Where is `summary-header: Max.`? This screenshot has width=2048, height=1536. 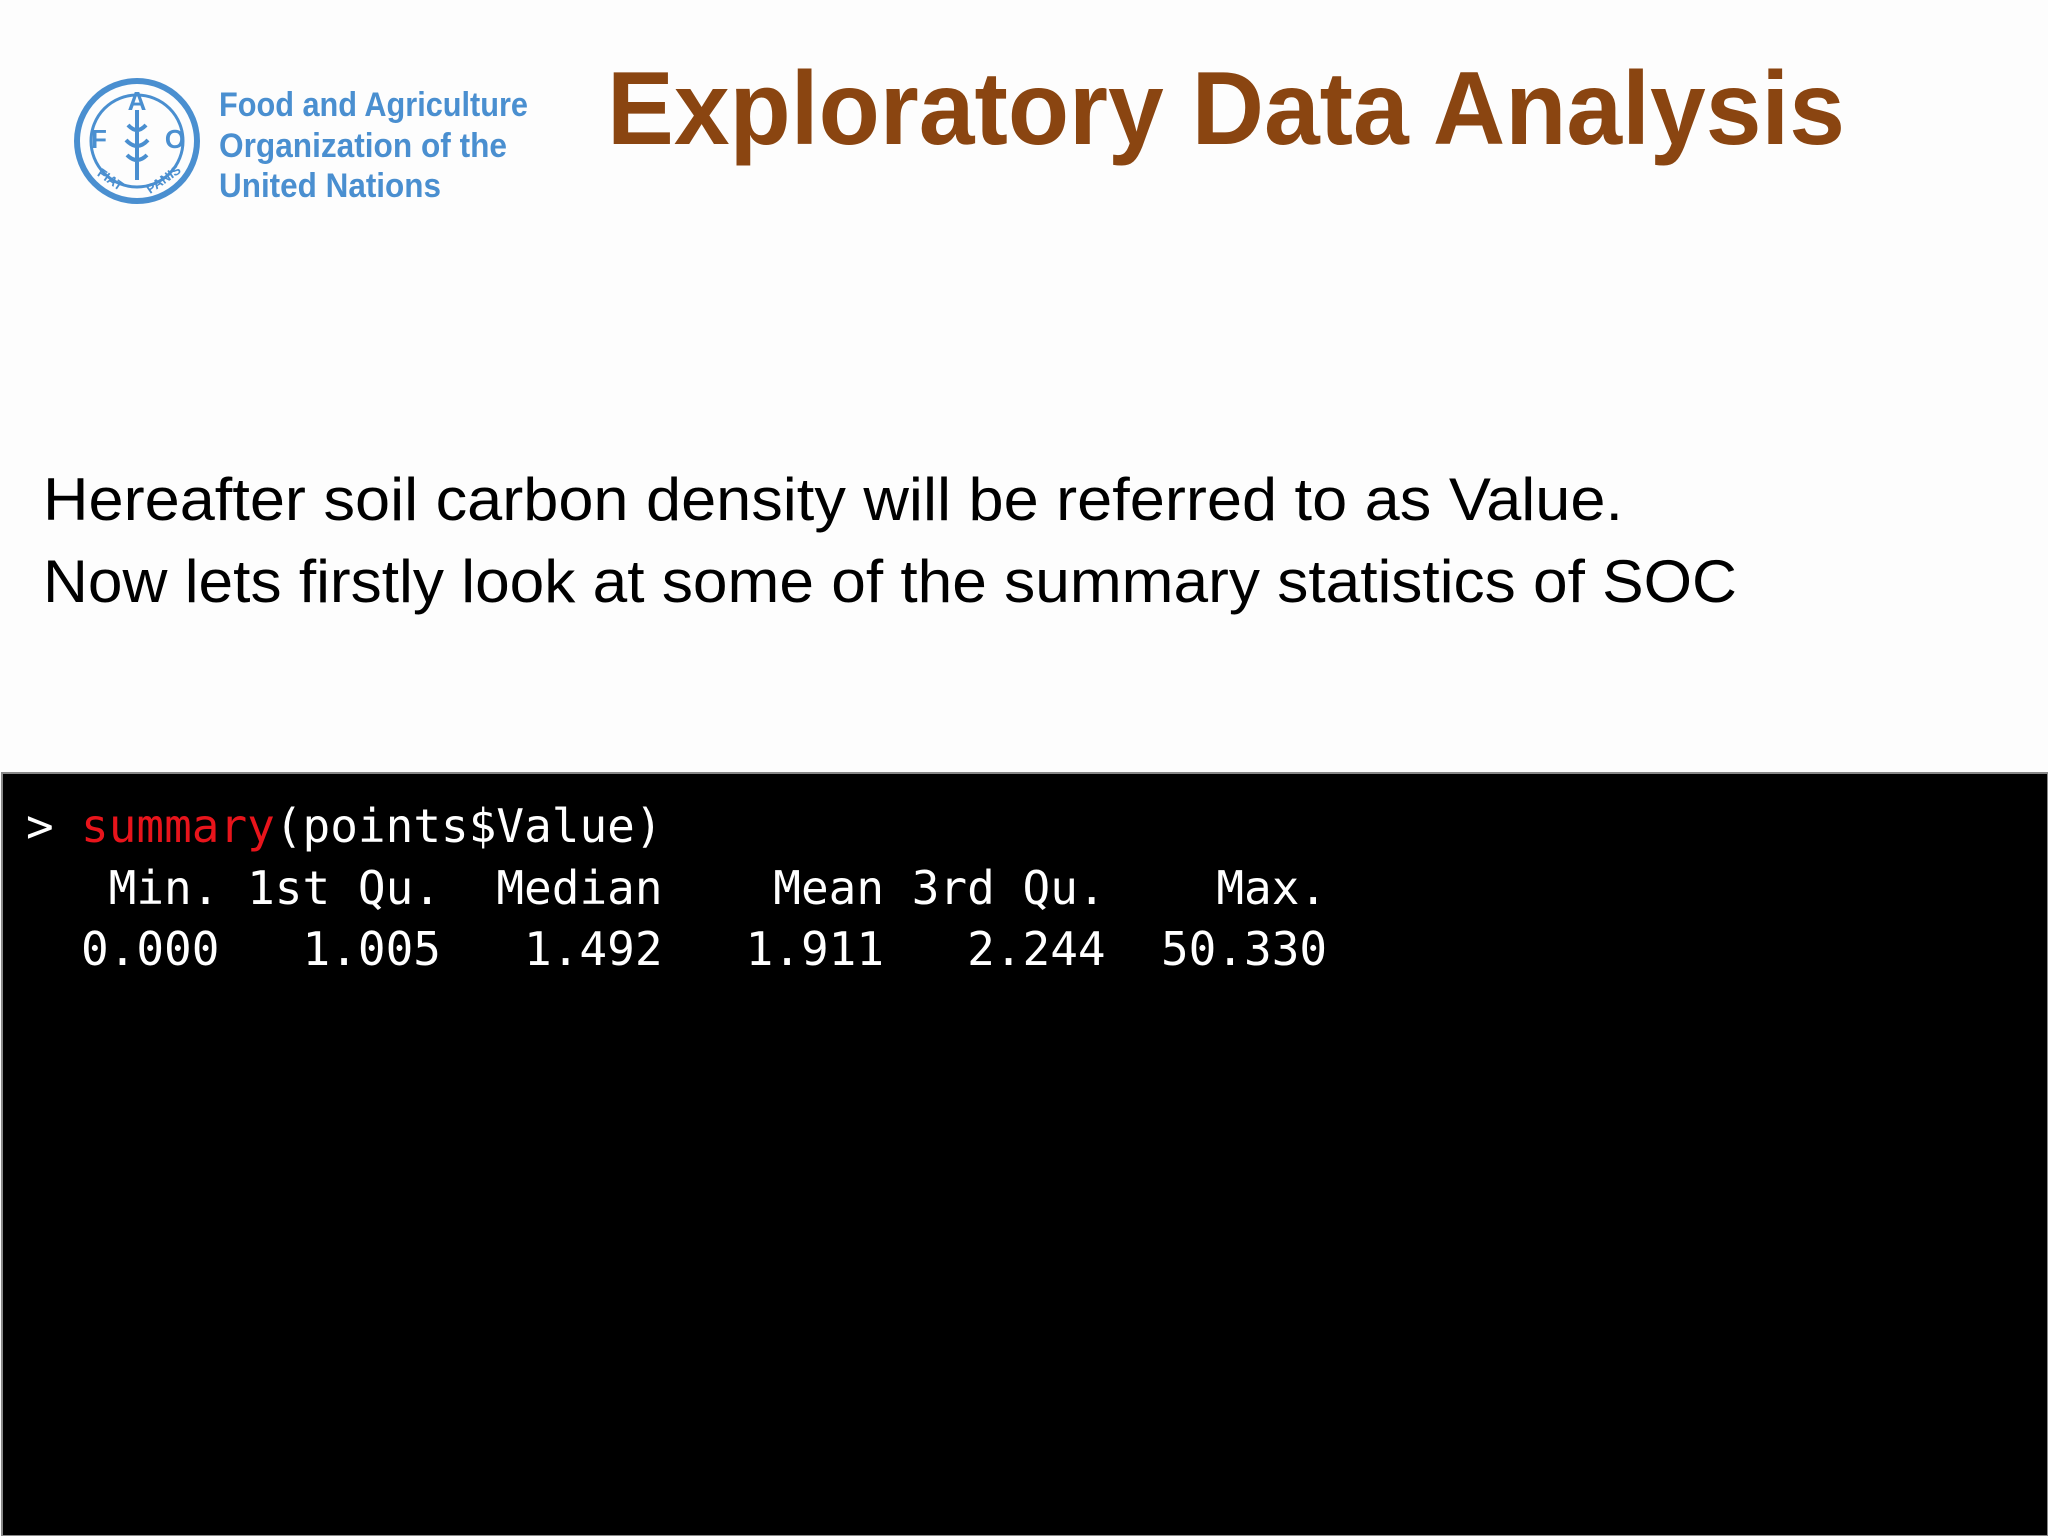
summary-header: Max. is located at coordinates (1271, 888).